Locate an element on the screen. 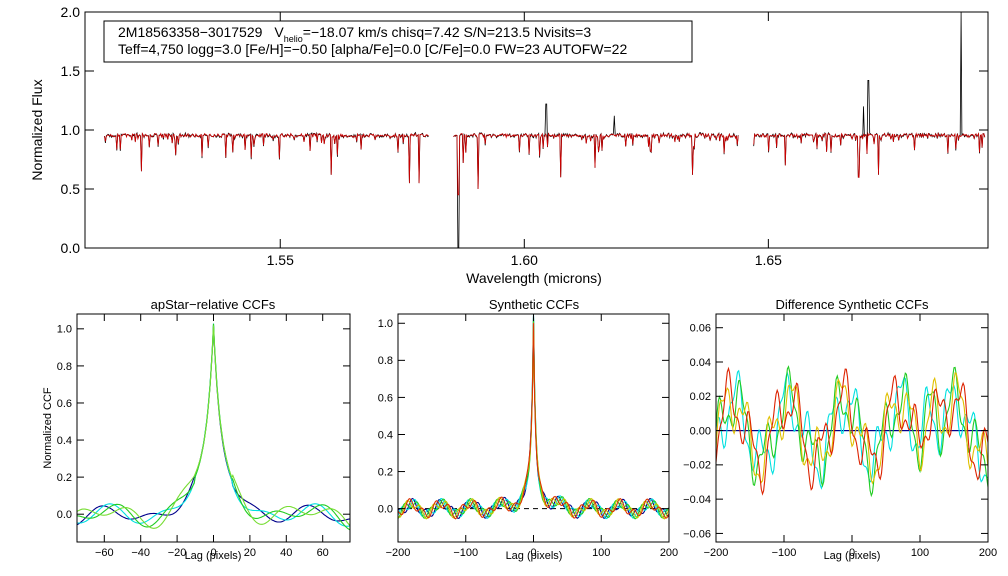 The width and height of the screenshot is (1008, 576). apstar-ccf-y-tick-label: 0.8 is located at coordinates (64, 367).